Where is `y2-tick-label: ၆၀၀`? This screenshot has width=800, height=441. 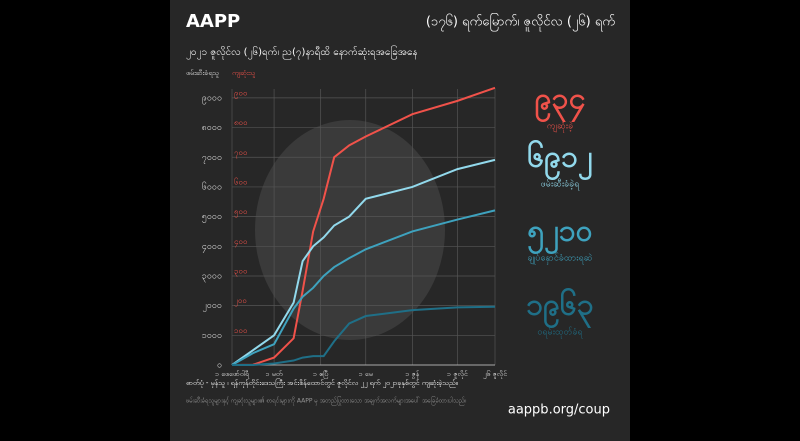
y2-tick-label: ၆၀၀ is located at coordinates (241, 181).